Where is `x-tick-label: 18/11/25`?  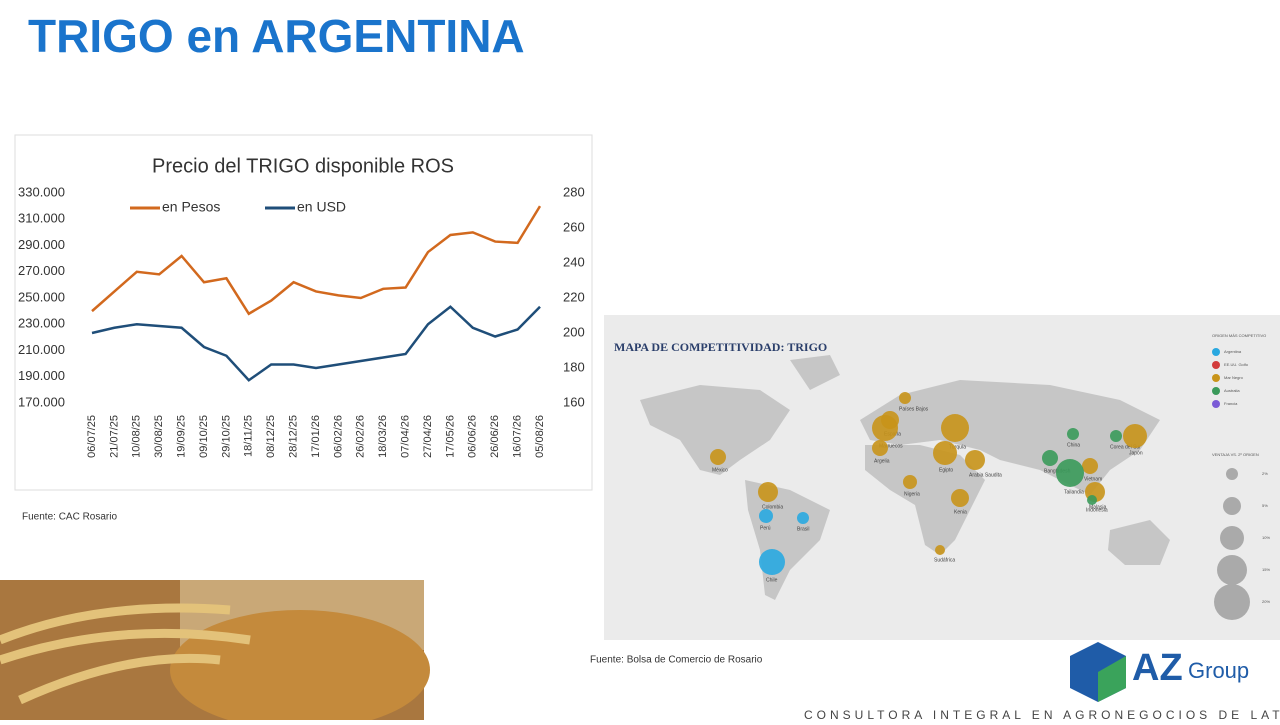
x-tick-label: 18/11/25 is located at coordinates (249, 436).